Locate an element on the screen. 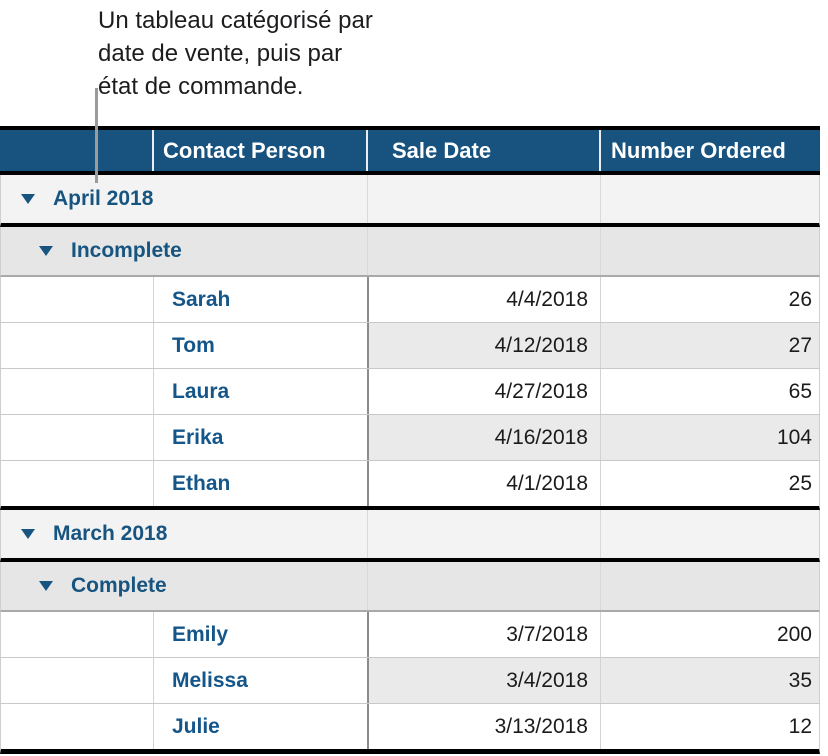 Image resolution: width=828 pixels, height=756 pixels. sale-date-cell: 3/13/2018 is located at coordinates (483, 726).